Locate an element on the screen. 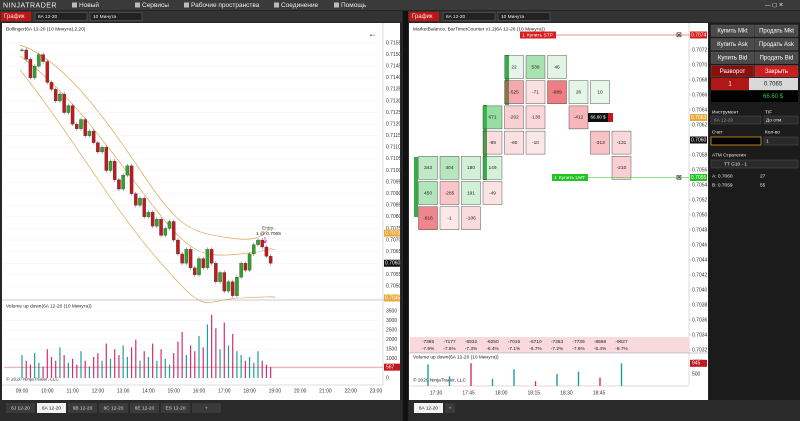 The image size is (800, 421). instrument-tab-label: 6J 12-20 is located at coordinates (20, 408).